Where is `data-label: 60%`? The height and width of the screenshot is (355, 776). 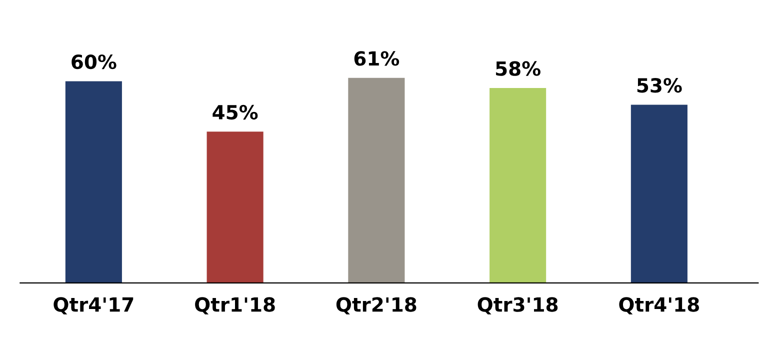 data-label: 60% is located at coordinates (94, 62).